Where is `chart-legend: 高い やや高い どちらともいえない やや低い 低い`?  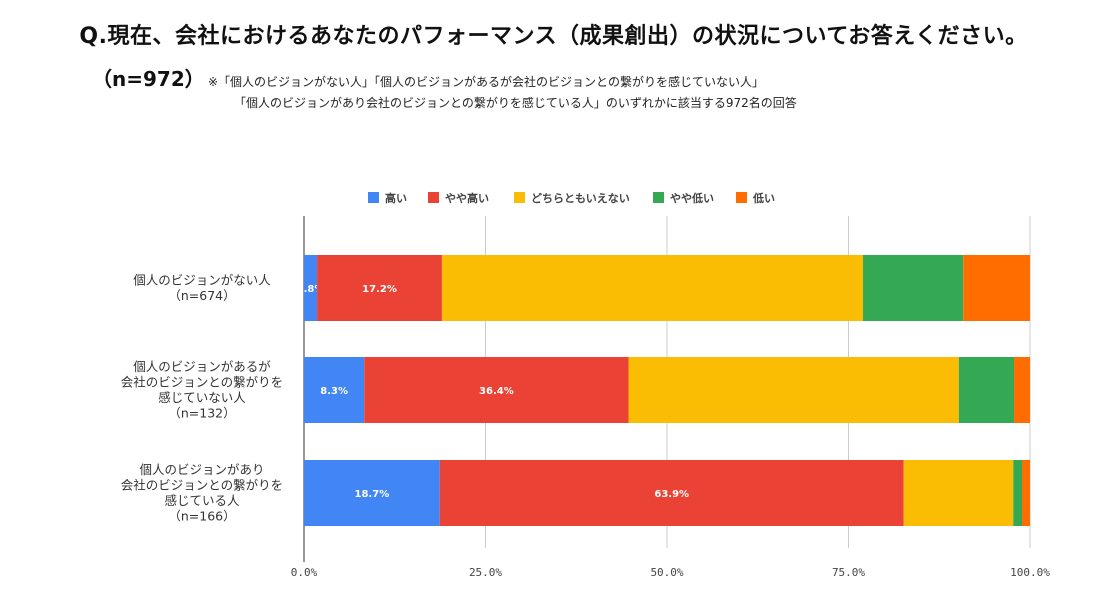 chart-legend: 高い やや高い どちらともいえない やや低い 低い is located at coordinates (571, 198).